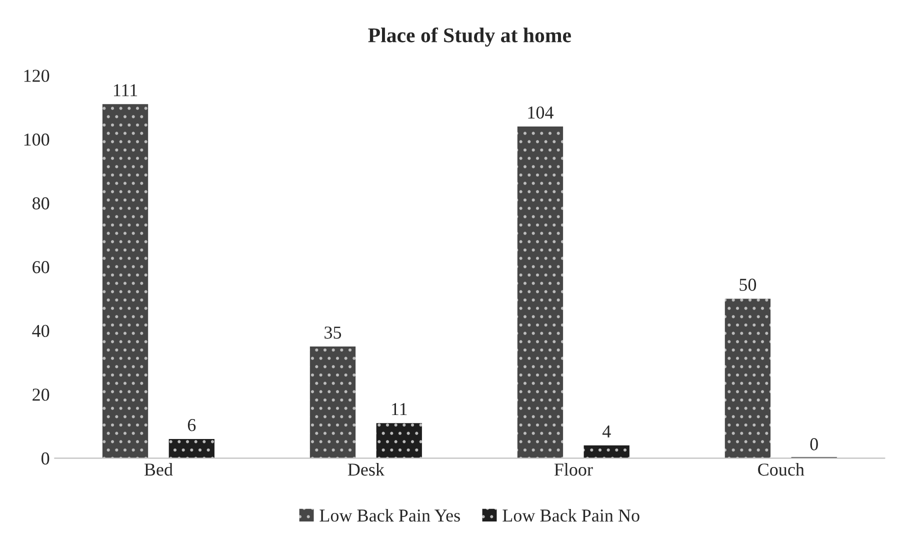 The image size is (912, 539). I want to click on data-label: 4, so click(606, 431).